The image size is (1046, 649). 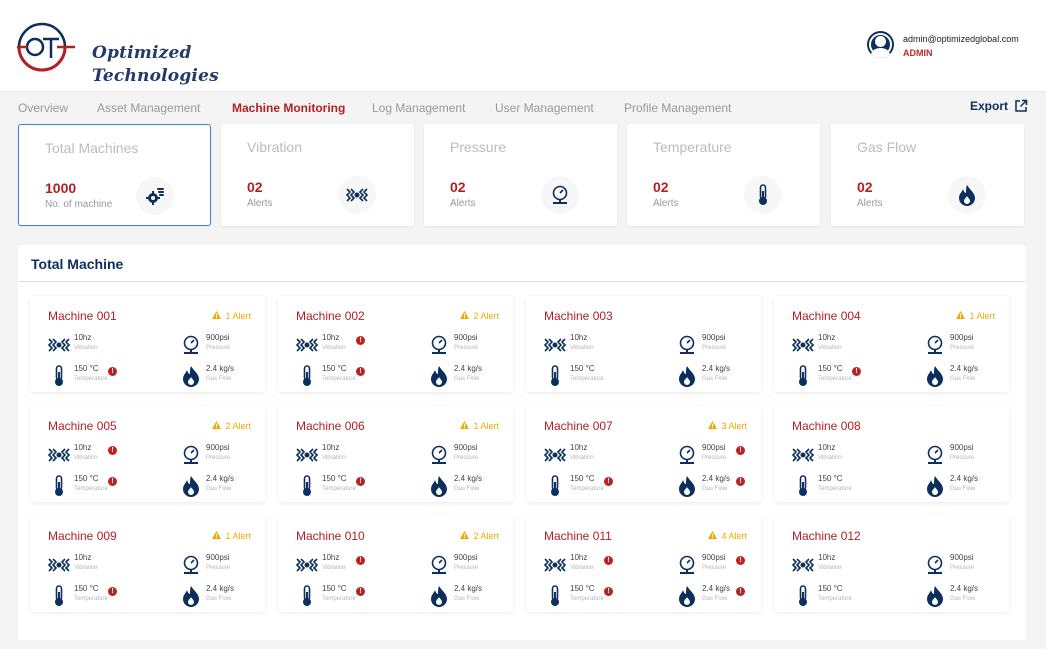 What do you see at coordinates (544, 108) in the screenshot?
I see `tab-user-management: User Management` at bounding box center [544, 108].